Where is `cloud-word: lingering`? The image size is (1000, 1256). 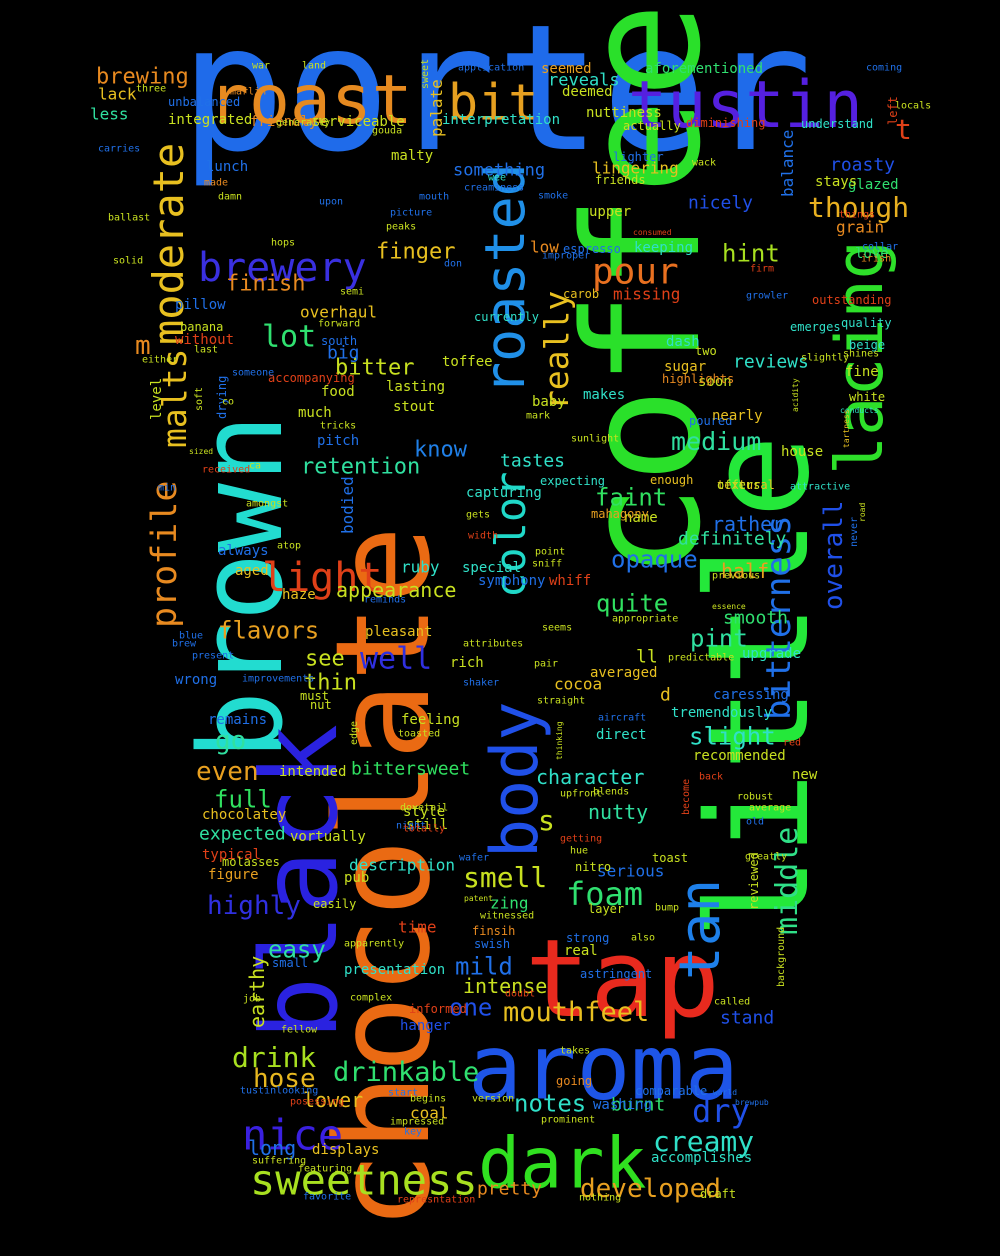
cloud-word: lingering is located at coordinates (635, 168).